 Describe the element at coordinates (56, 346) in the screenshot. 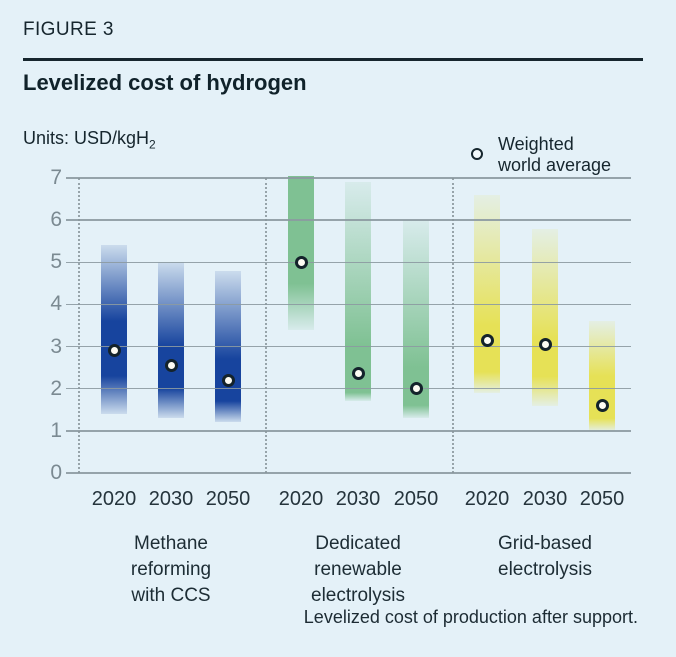

I see `ytick-label: 3` at that location.